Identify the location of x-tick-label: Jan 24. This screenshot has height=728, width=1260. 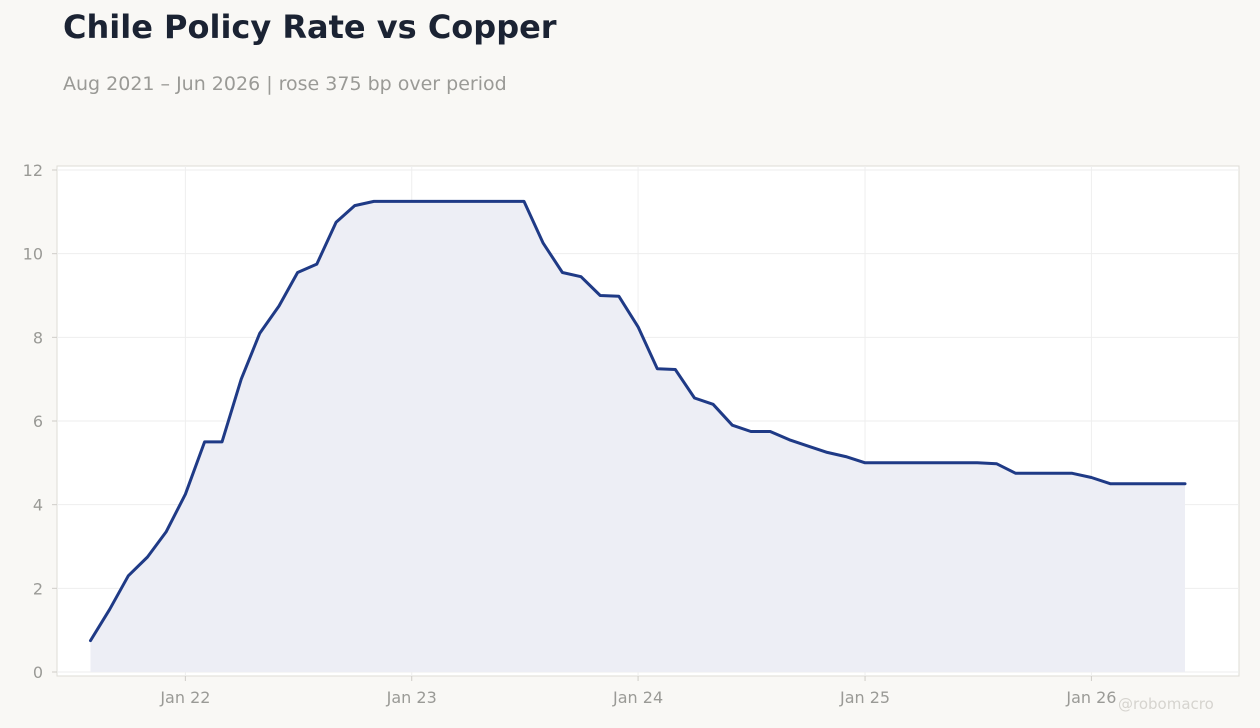
(637, 697).